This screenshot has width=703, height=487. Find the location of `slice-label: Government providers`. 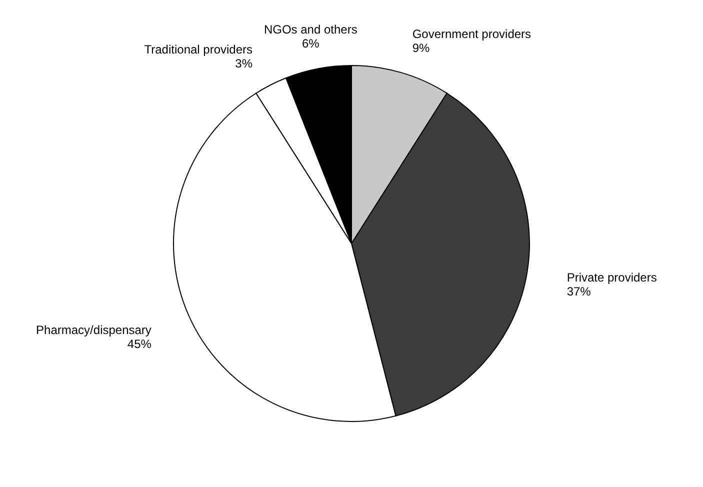

slice-label: Government providers is located at coordinates (472, 34).